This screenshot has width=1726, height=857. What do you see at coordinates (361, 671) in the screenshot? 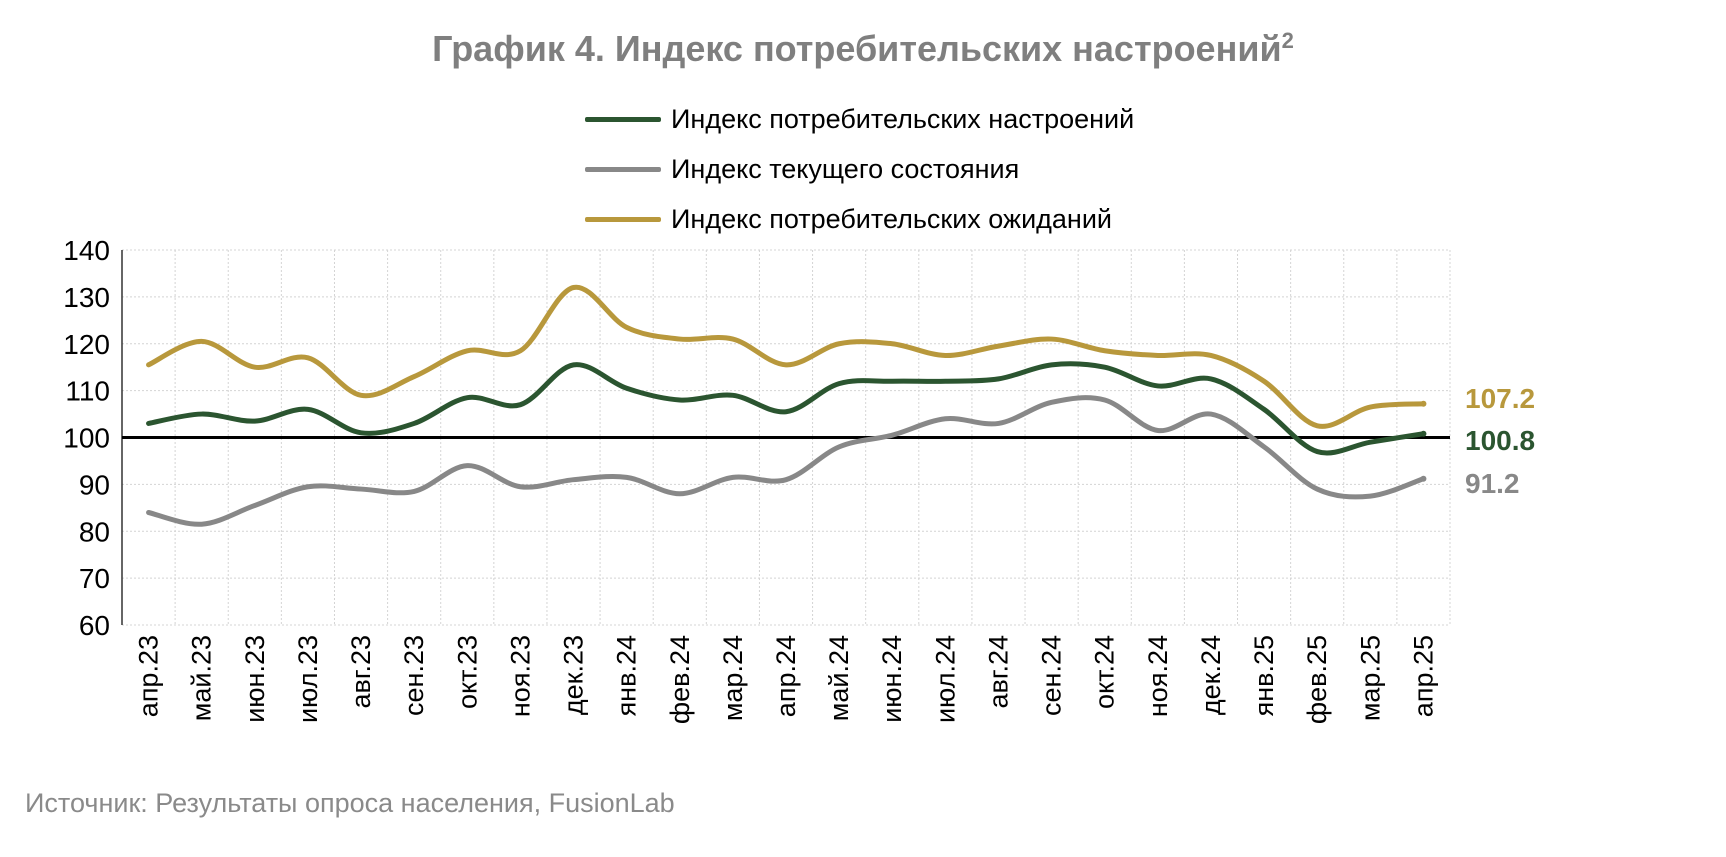
I see `x-tick-label: авг.23` at bounding box center [361, 671].